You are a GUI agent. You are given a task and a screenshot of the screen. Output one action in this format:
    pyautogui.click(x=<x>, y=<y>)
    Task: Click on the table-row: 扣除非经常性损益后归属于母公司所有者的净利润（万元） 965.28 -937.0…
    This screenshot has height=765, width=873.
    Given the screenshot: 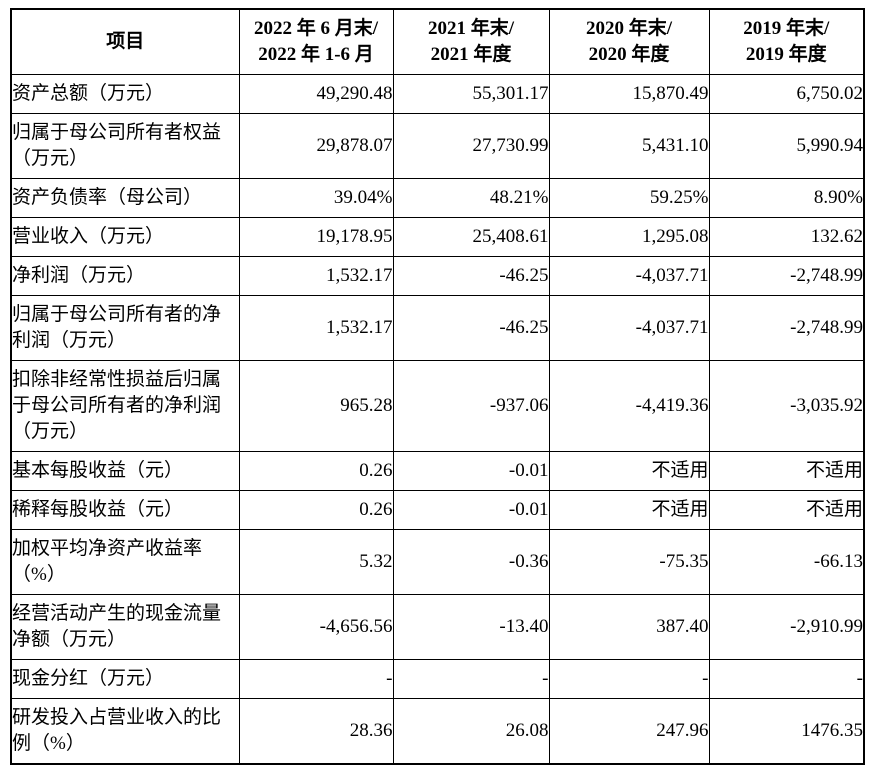 What is the action you would take?
    pyautogui.click(x=437, y=406)
    